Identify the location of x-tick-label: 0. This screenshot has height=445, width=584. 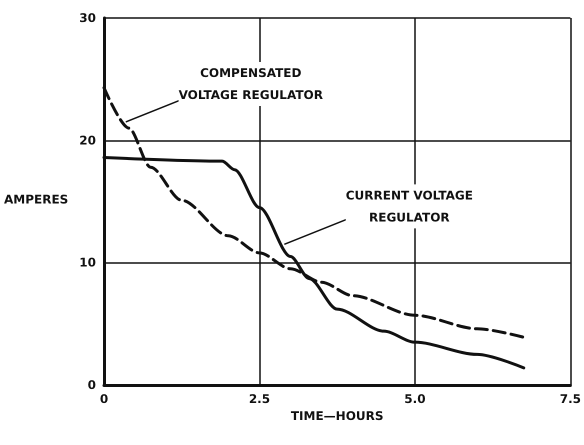
(104, 399).